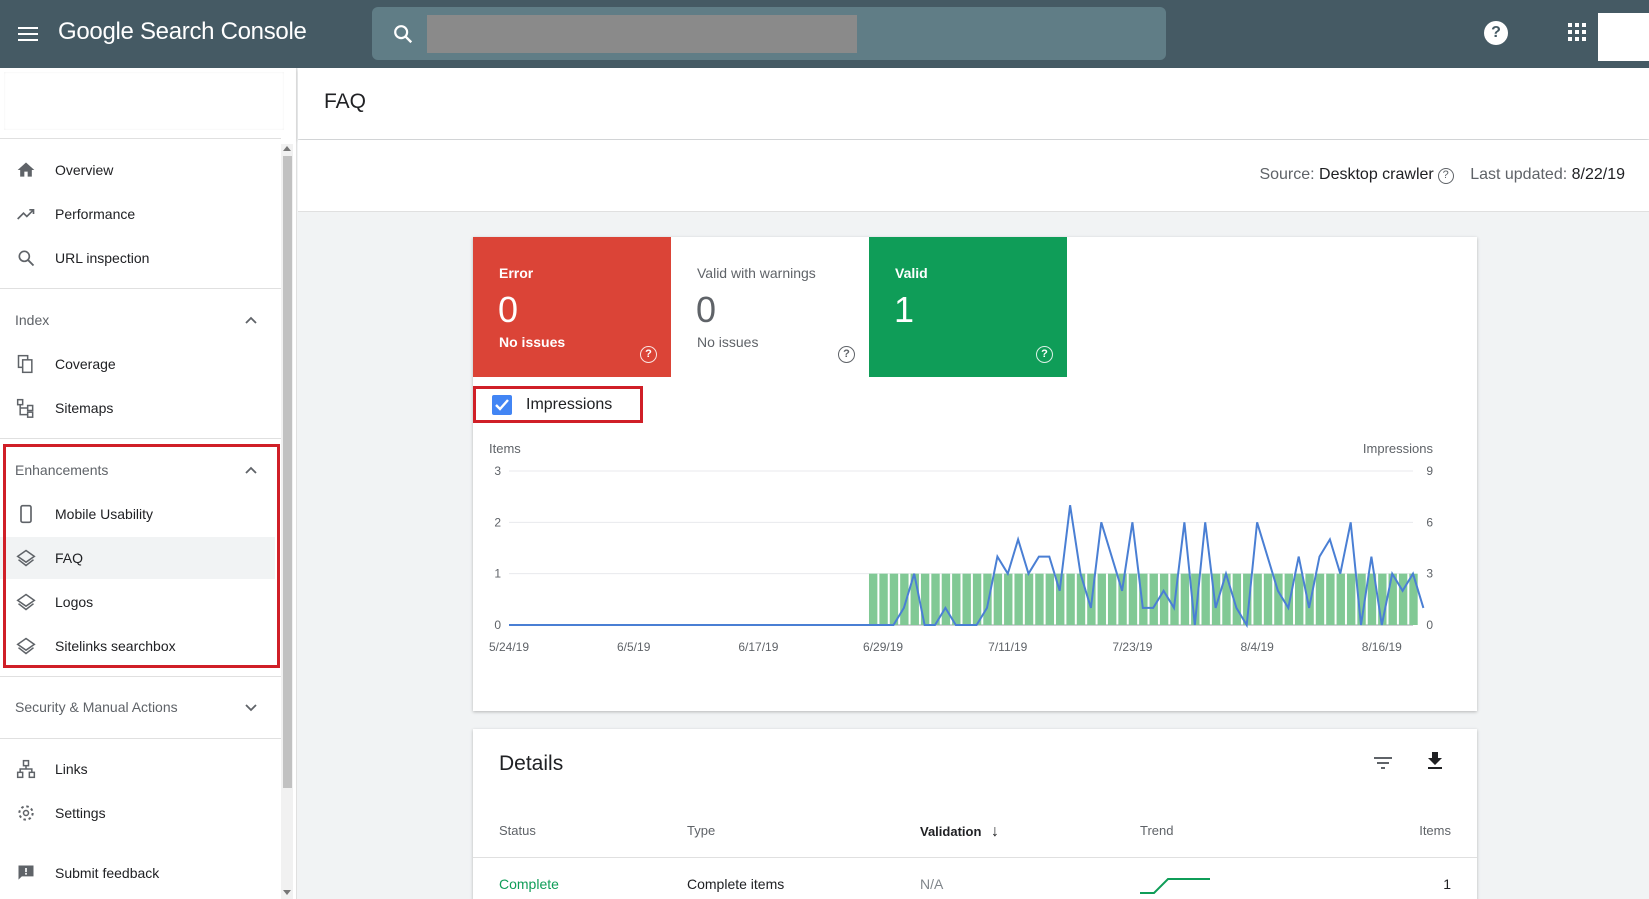 This screenshot has width=1649, height=899. What do you see at coordinates (26, 872) in the screenshot?
I see `feedback-icon` at bounding box center [26, 872].